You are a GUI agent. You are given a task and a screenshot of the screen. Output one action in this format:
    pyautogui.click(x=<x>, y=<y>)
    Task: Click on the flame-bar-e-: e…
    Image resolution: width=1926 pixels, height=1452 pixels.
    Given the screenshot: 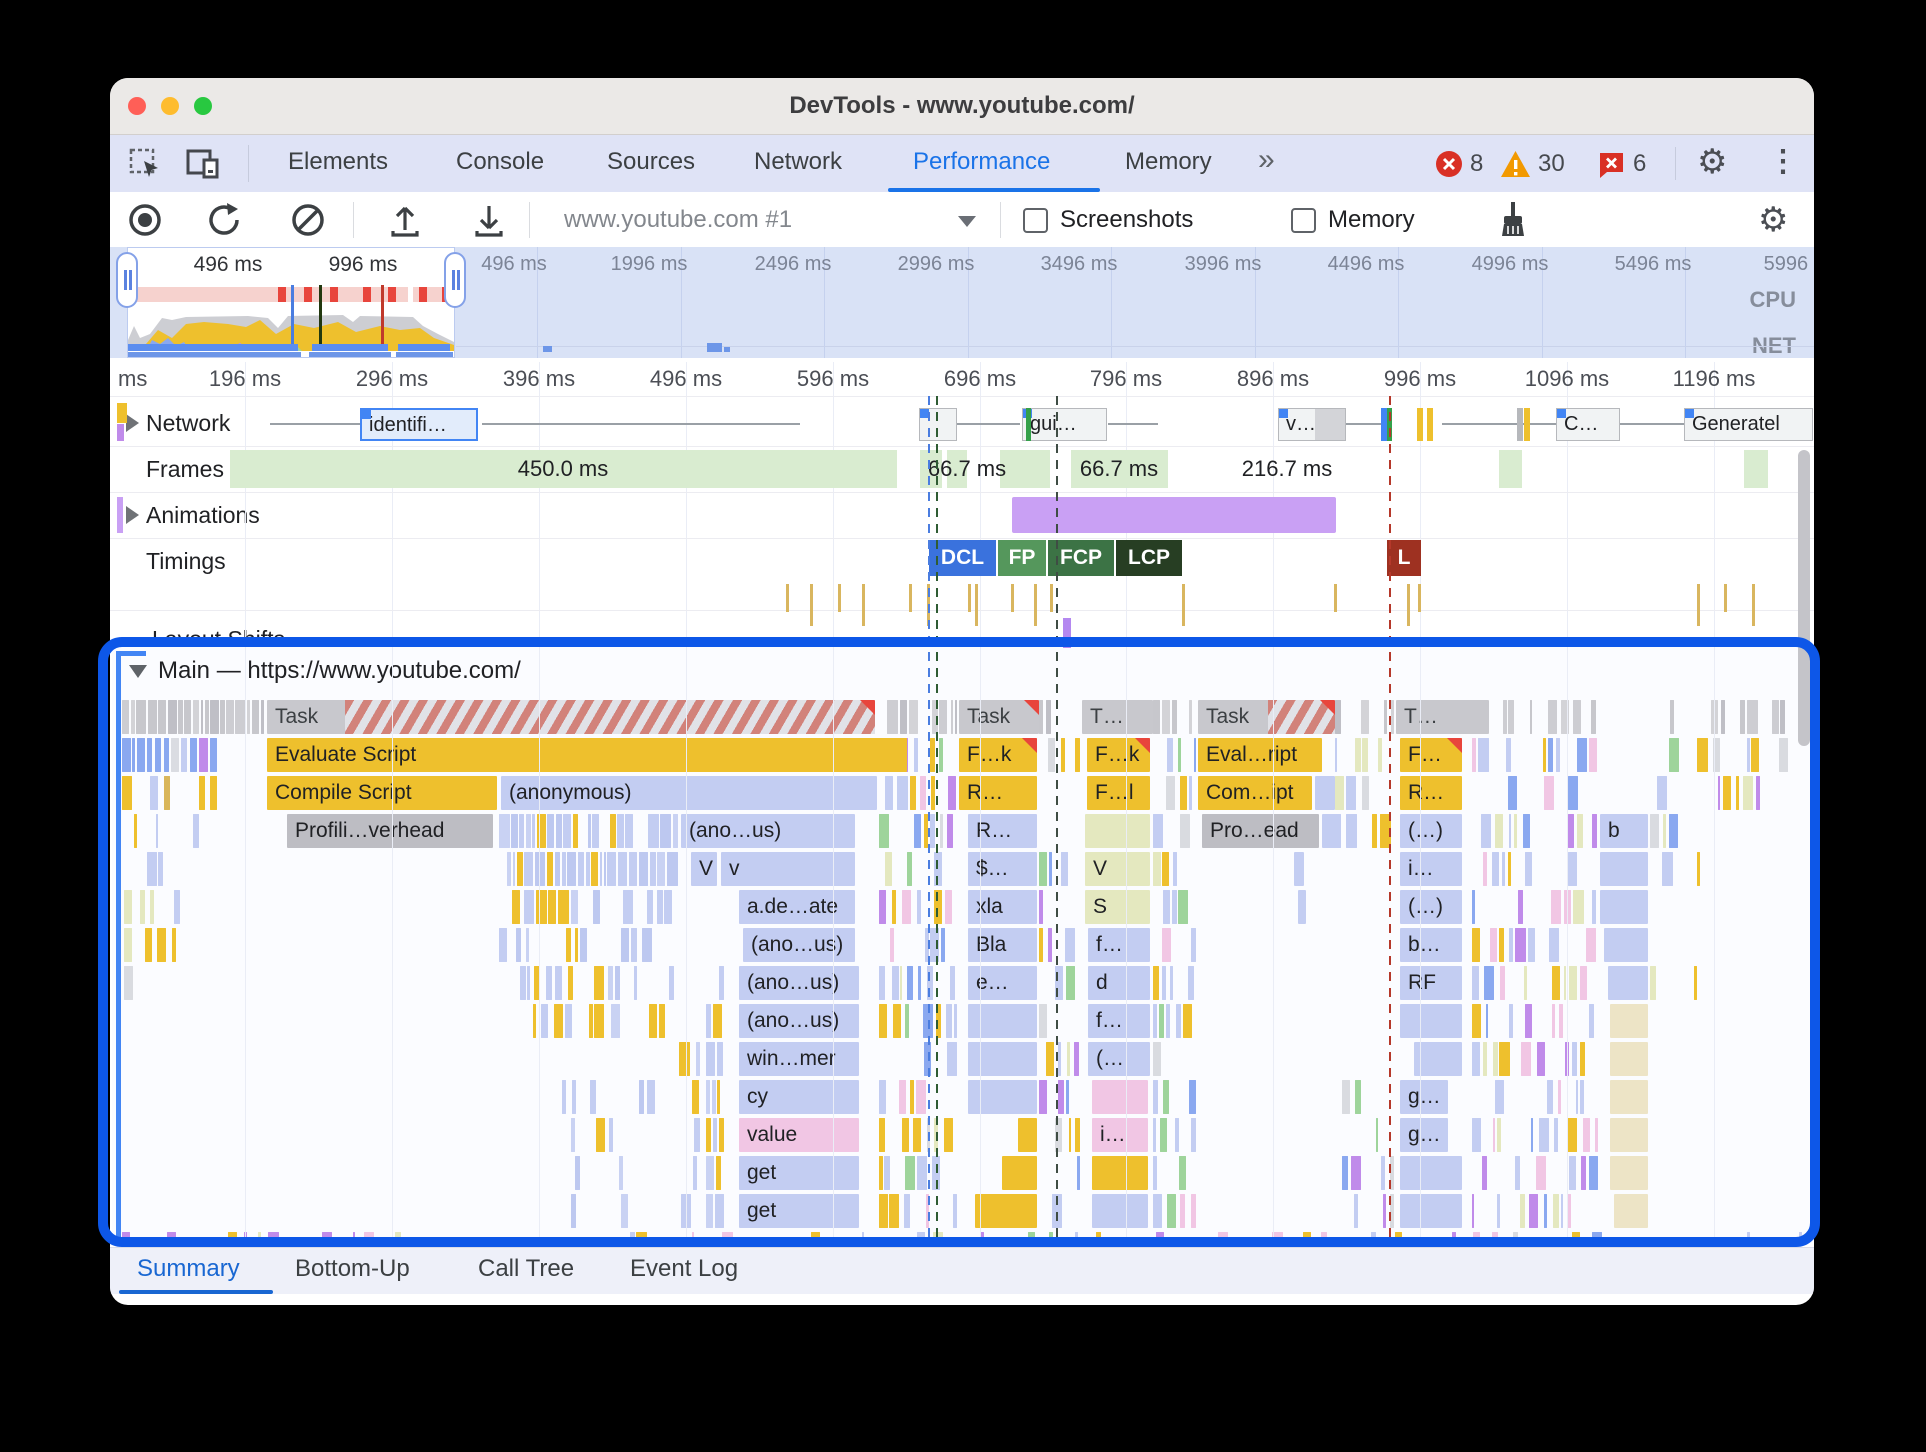 What is the action you would take?
    pyautogui.click(x=1002, y=983)
    